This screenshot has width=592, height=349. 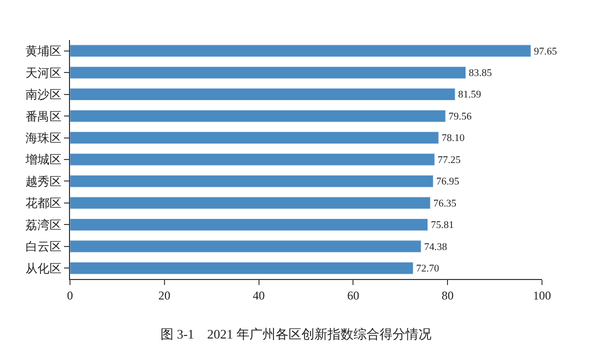 I want to click on x-tick-label: 100, so click(x=542, y=295).